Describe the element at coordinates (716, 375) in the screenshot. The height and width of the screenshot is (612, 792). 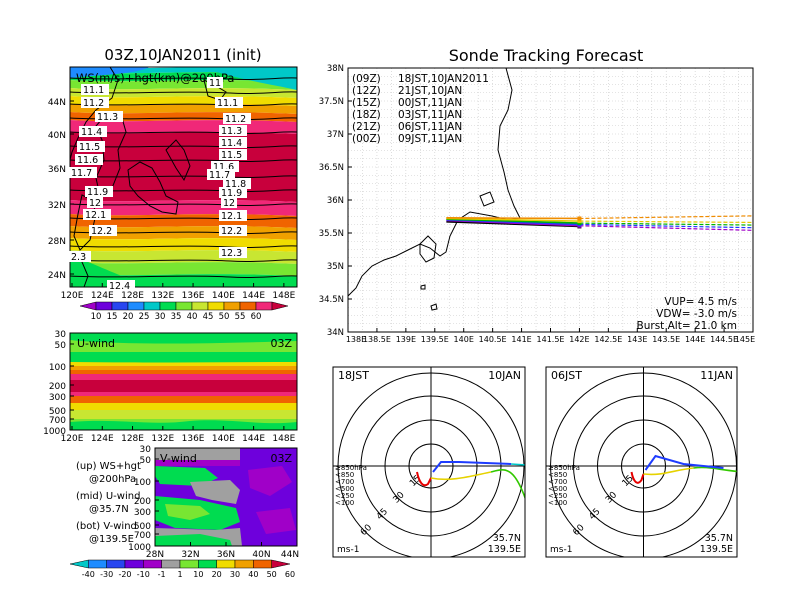
I see `hodo-date: 11JAN` at that location.